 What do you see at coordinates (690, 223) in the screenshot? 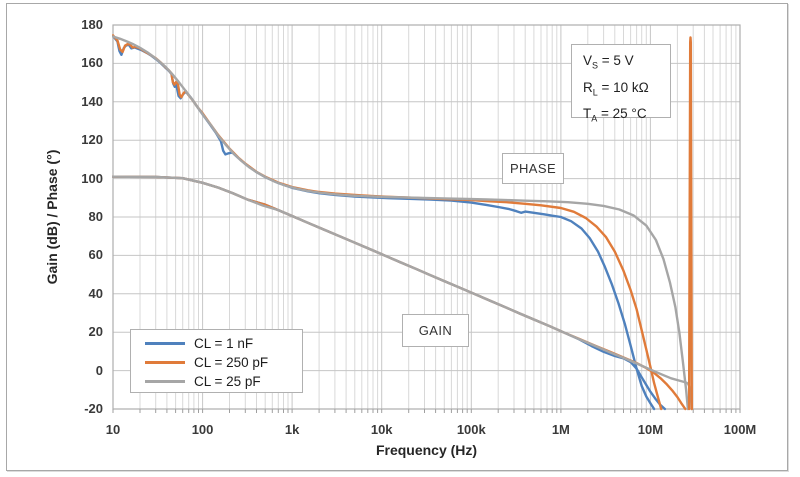
I see `series-gain-cl-250-pf-resonance-spike` at bounding box center [690, 223].